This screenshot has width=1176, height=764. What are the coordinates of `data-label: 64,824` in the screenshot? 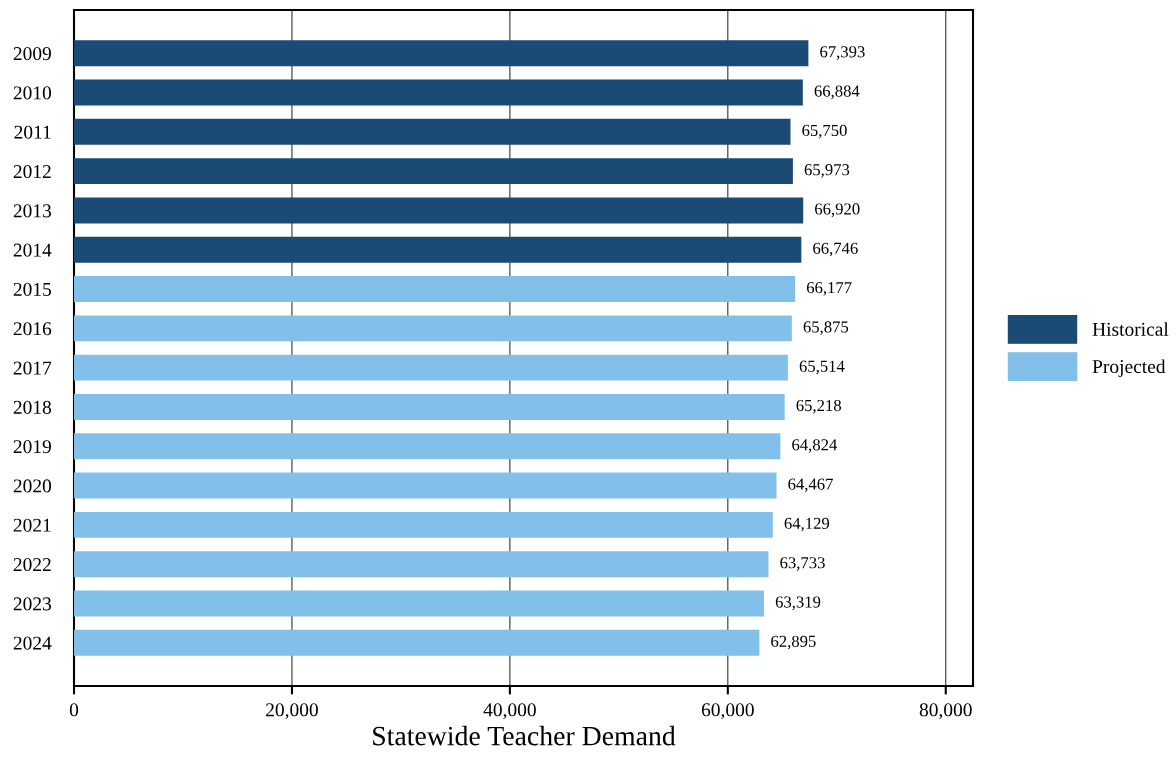 It's located at (815, 446).